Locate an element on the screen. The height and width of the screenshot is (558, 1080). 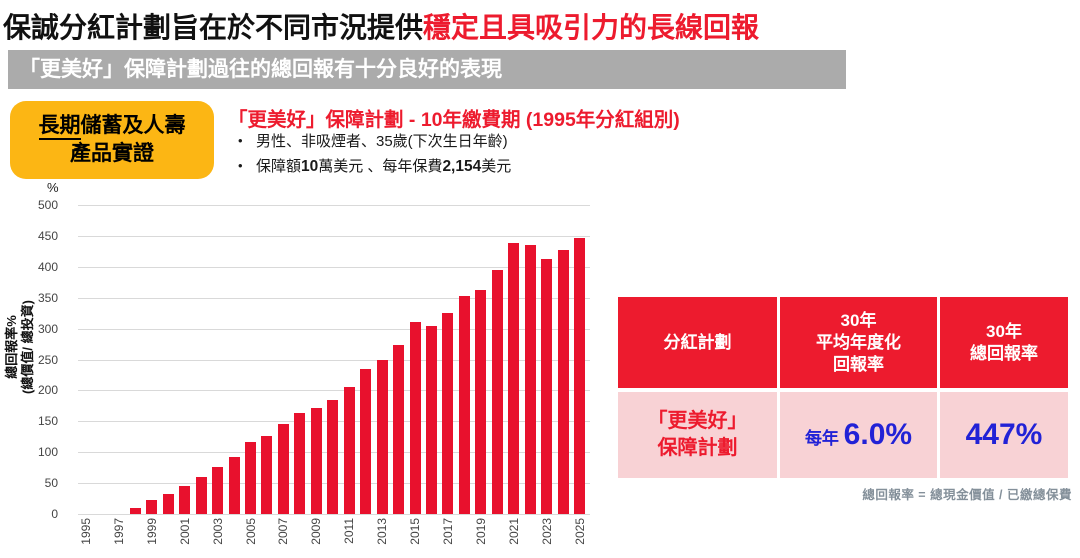
table-cell-plan-name: 「更美好」 保障計劃 is located at coordinates (697, 435).